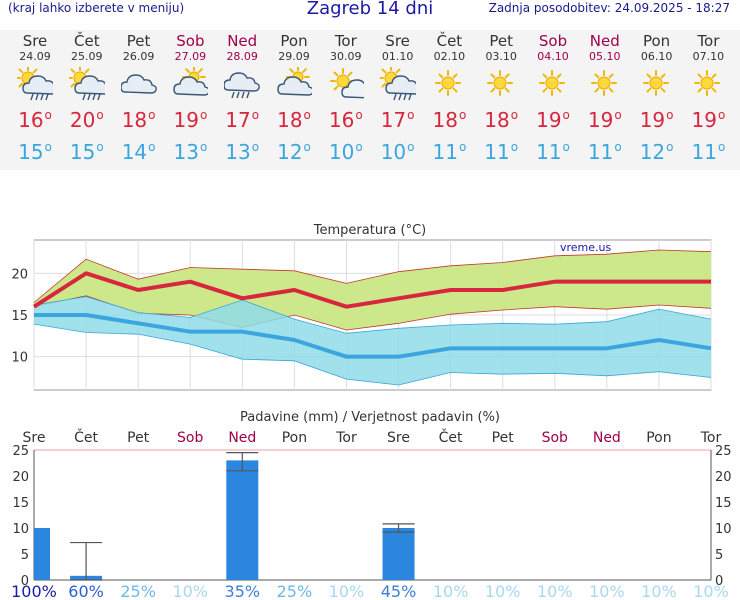  What do you see at coordinates (35, 56) in the screenshot?
I see `day-date: 24.09` at bounding box center [35, 56].